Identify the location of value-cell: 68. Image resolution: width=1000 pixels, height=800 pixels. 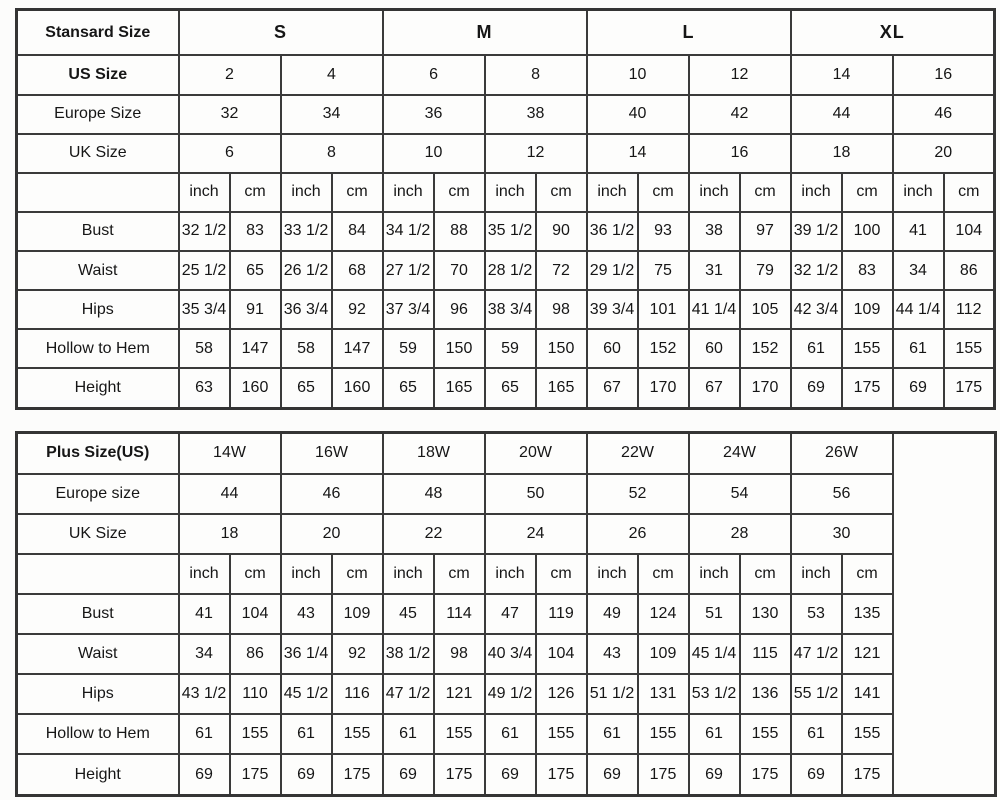
(357, 270).